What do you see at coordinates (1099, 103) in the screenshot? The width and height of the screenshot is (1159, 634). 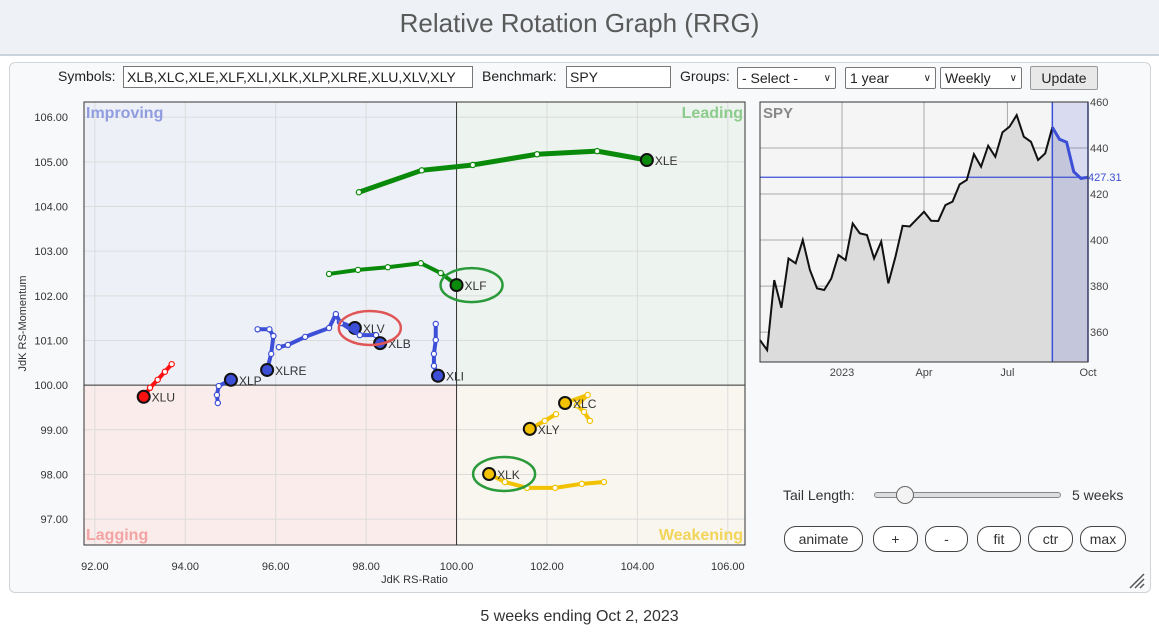 I see `y-tick-label: 460` at bounding box center [1099, 103].